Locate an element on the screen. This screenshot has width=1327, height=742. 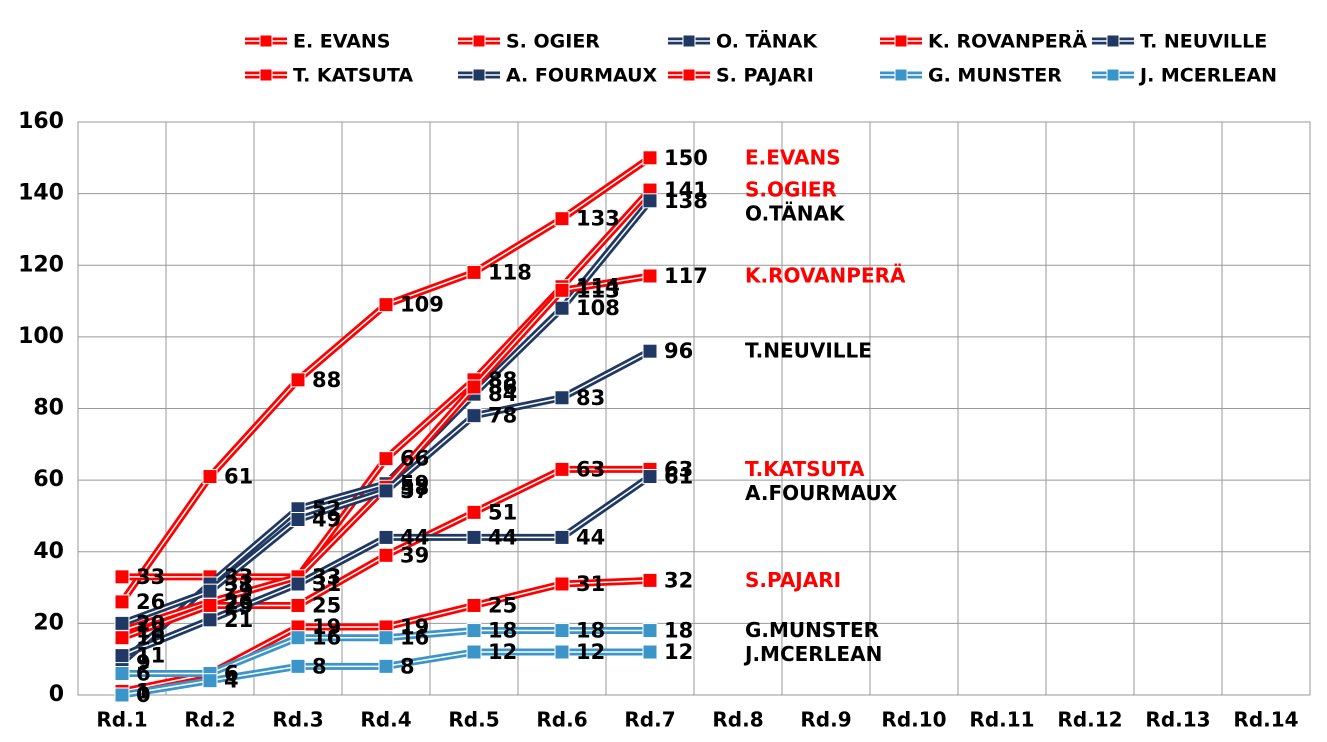
data-label: 25 is located at coordinates (326, 605).